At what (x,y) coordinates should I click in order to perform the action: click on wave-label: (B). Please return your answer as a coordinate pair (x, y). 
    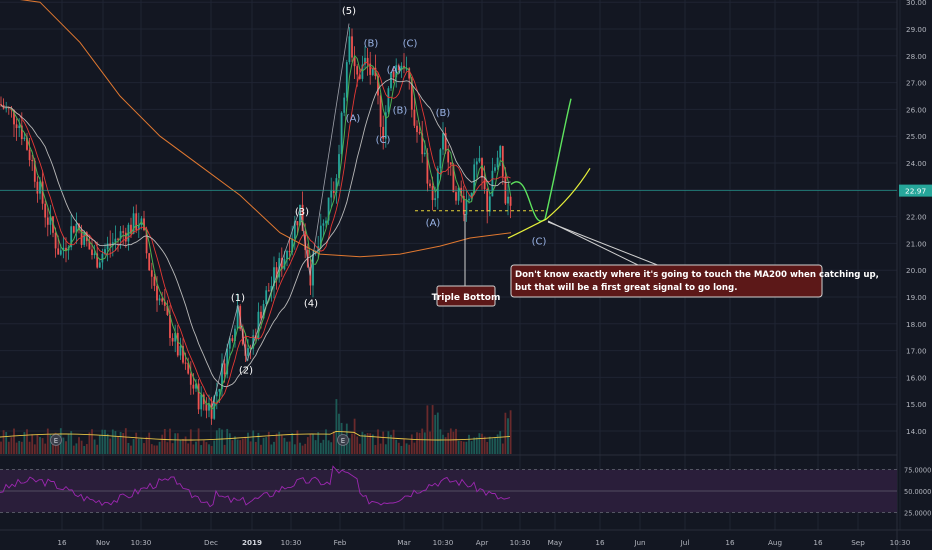
    Looking at the image, I should click on (371, 43).